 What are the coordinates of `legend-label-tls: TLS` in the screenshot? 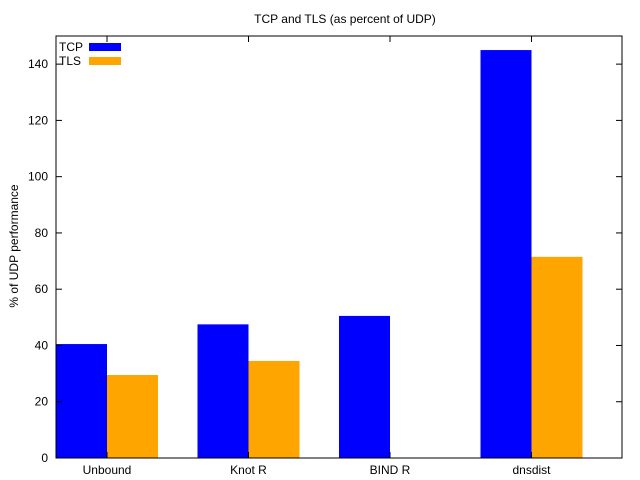 It's located at (70, 61).